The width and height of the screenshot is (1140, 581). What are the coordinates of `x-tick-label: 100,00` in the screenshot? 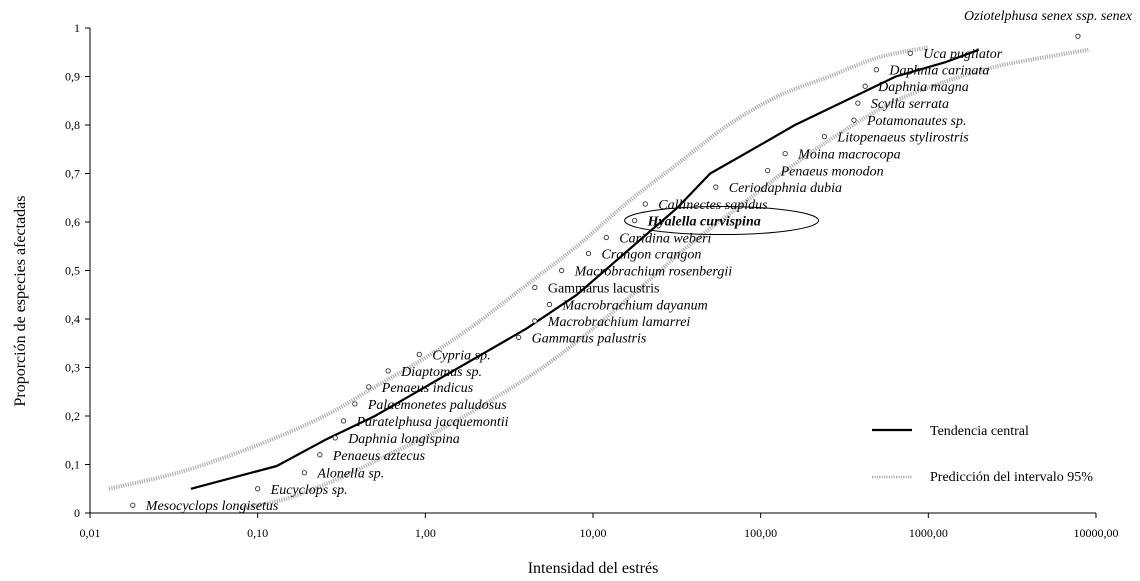 It's located at (760, 533).